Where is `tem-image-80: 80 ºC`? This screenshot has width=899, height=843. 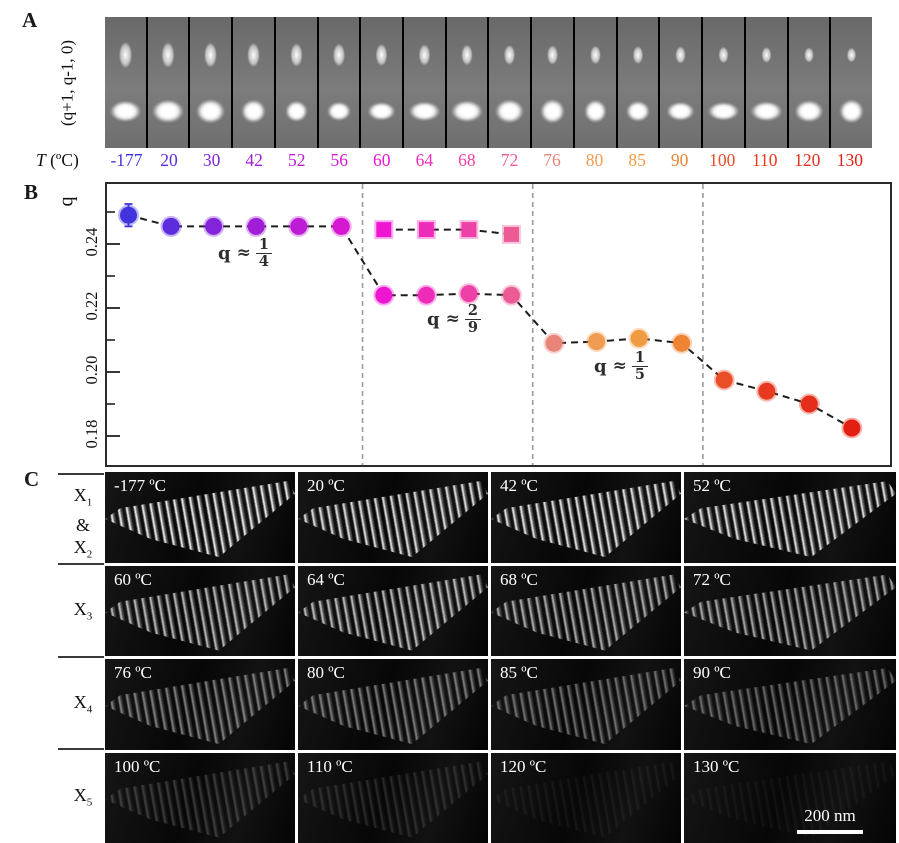 tem-image-80: 80 ºC is located at coordinates (393, 704).